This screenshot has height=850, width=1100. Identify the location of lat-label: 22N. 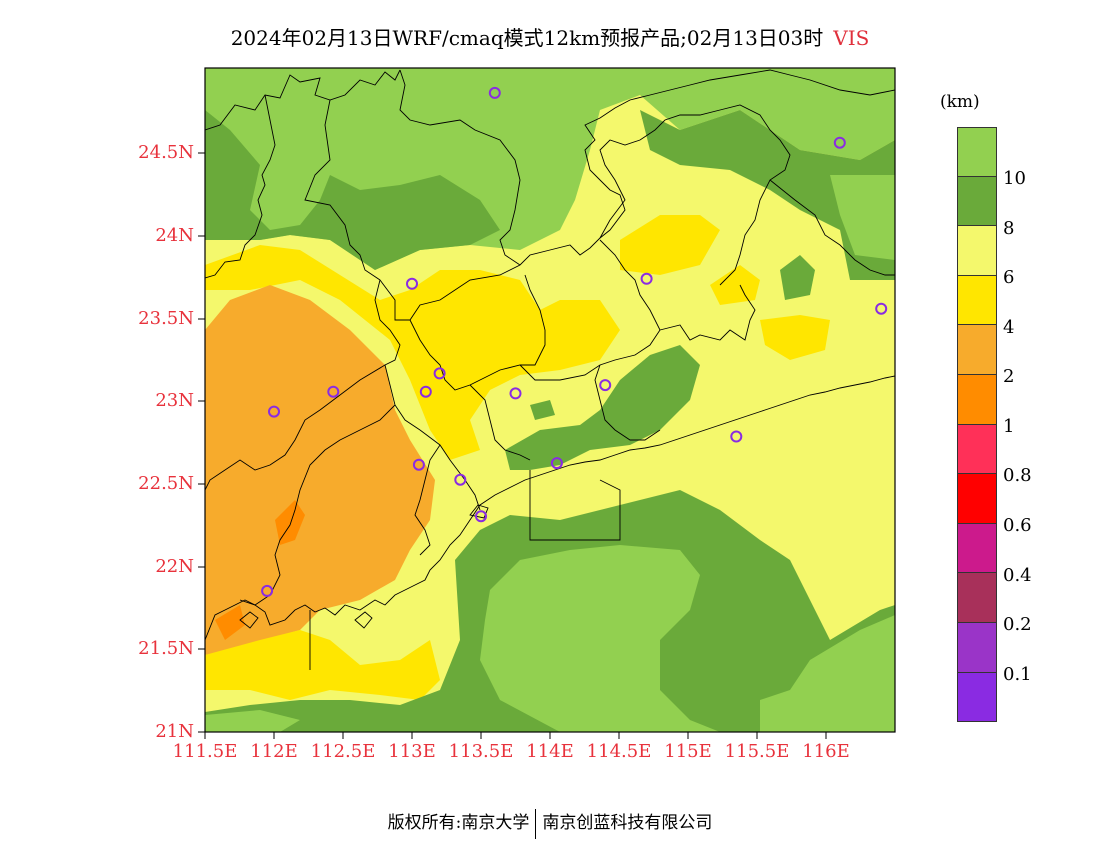
(174, 566).